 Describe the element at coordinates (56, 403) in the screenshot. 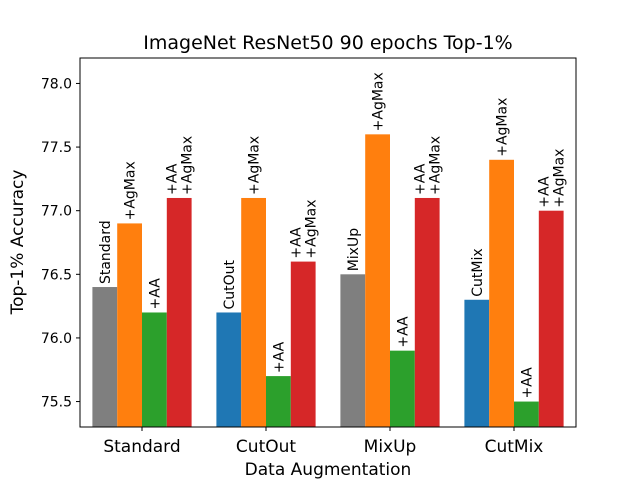

I see `y-tick-label: 75.5` at that location.